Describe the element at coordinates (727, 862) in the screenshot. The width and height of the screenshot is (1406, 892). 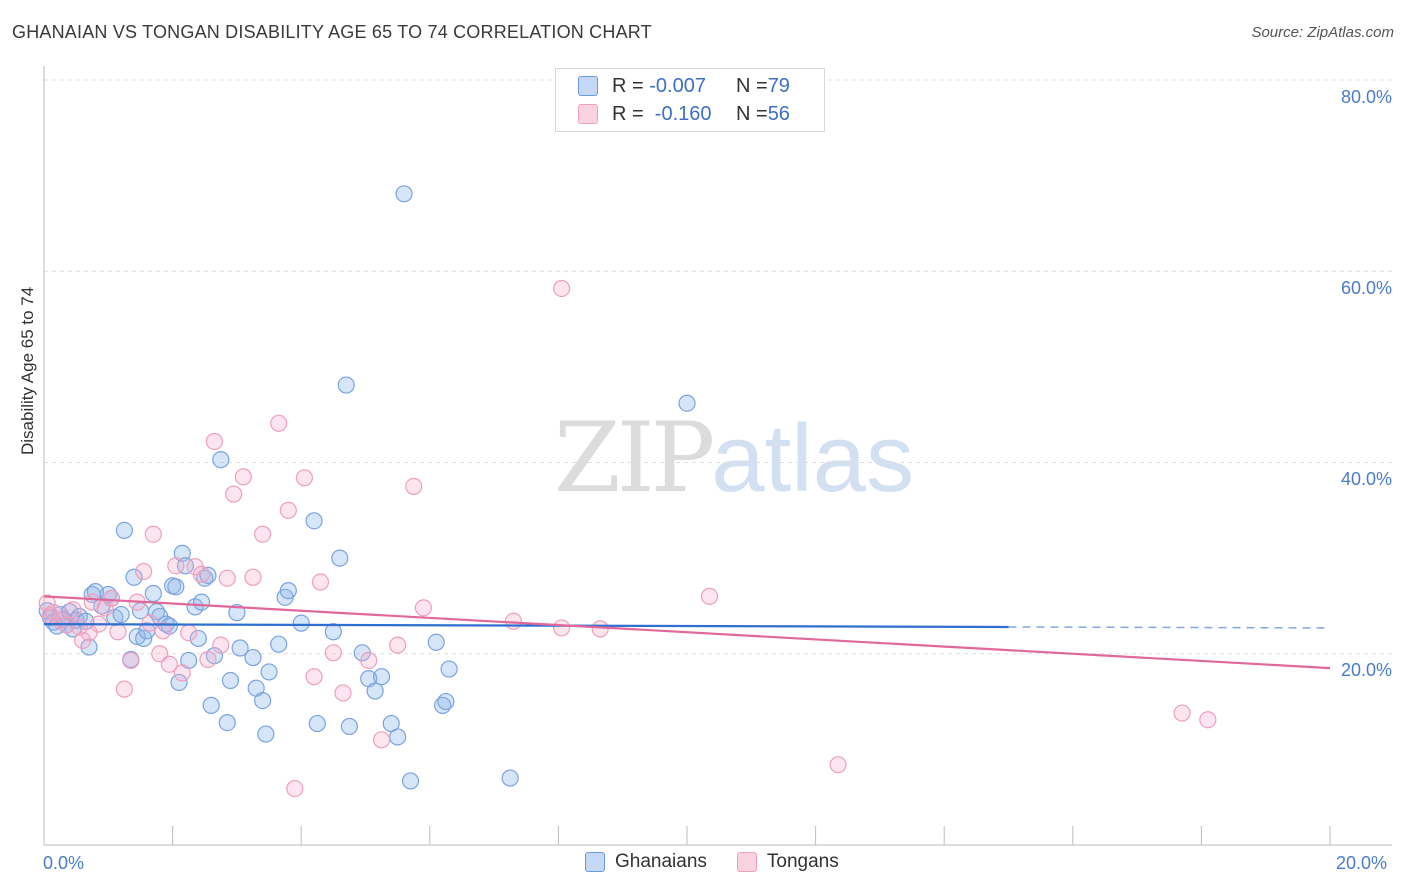
I see `series-legend: Ghanaians Tongans` at that location.